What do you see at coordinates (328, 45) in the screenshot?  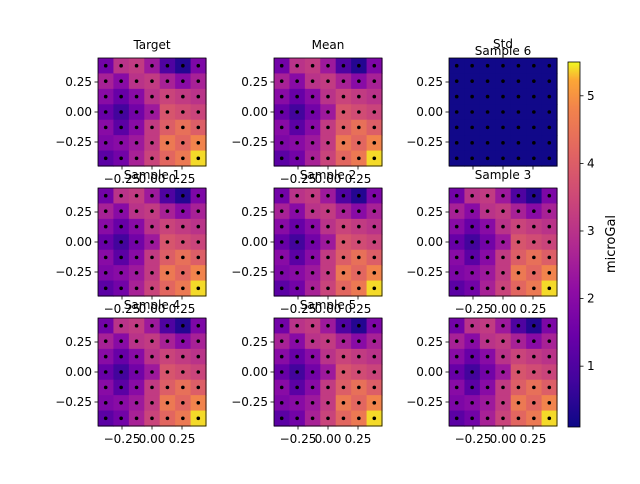 I see `panel-title: Mean` at bounding box center [328, 45].